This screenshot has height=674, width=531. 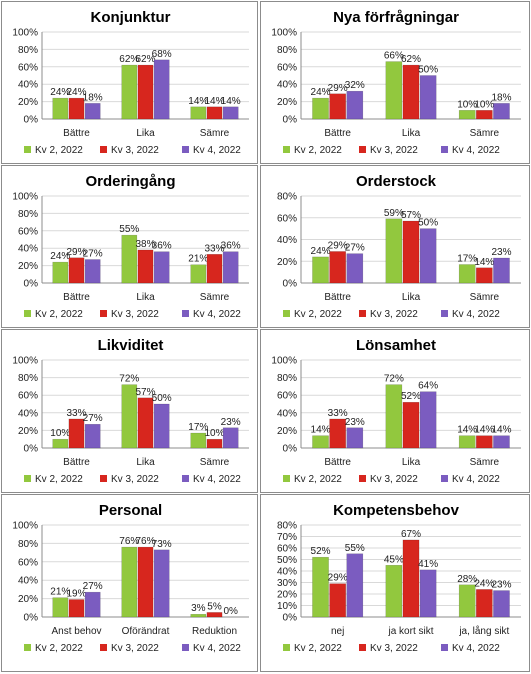 What do you see at coordinates (76, 608) in the screenshot?
I see `bar-kv-3-2022-anst-behov` at bounding box center [76, 608].